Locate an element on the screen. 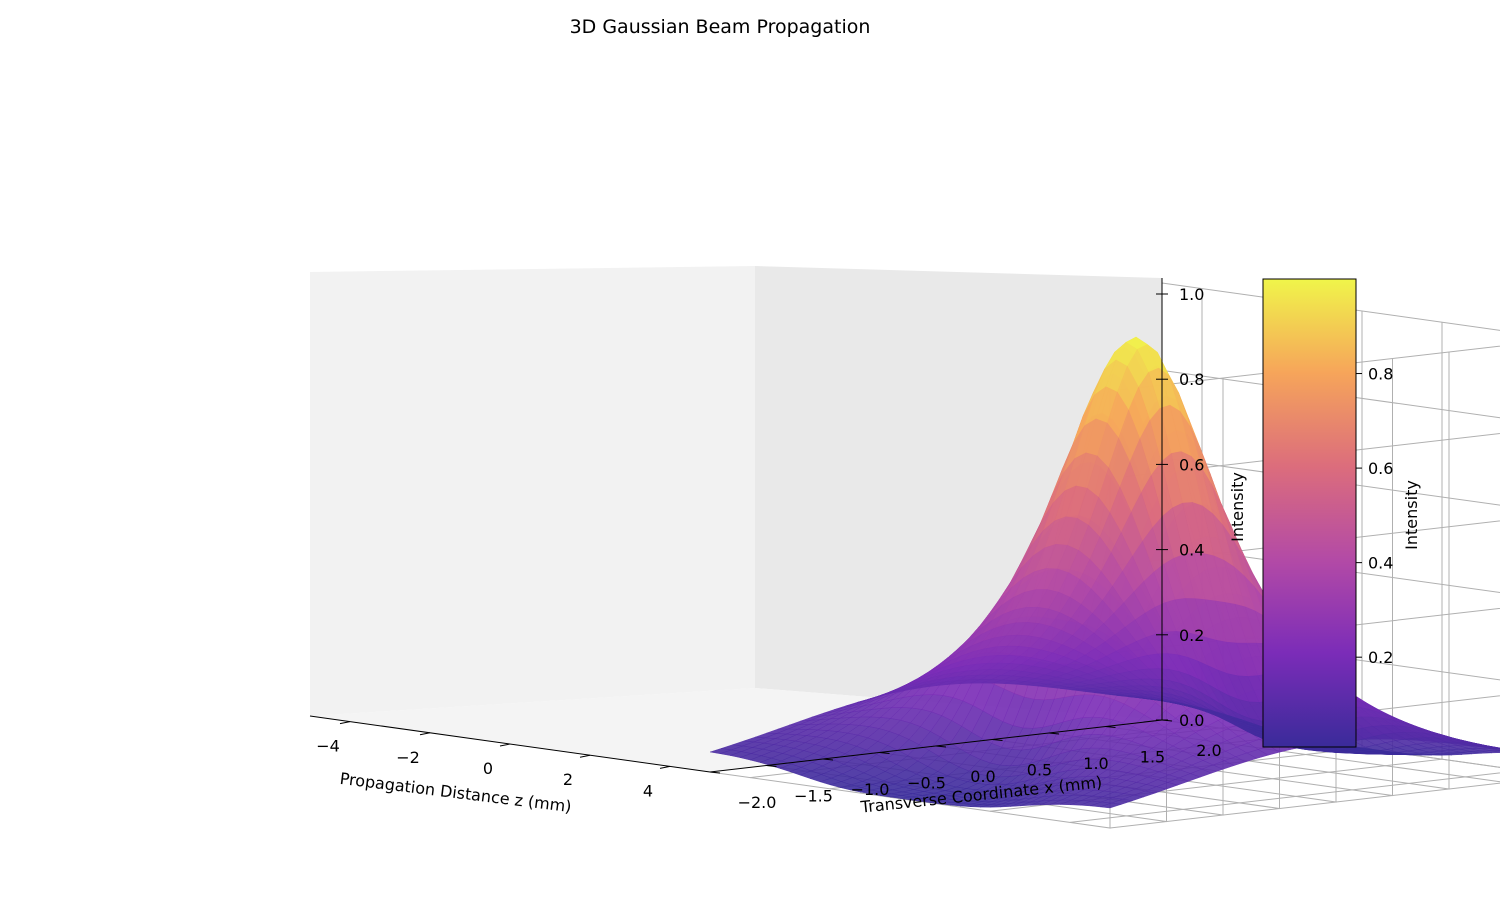 This screenshot has height=909, width=1500. propagation-gridline is located at coordinates (1284, 797).